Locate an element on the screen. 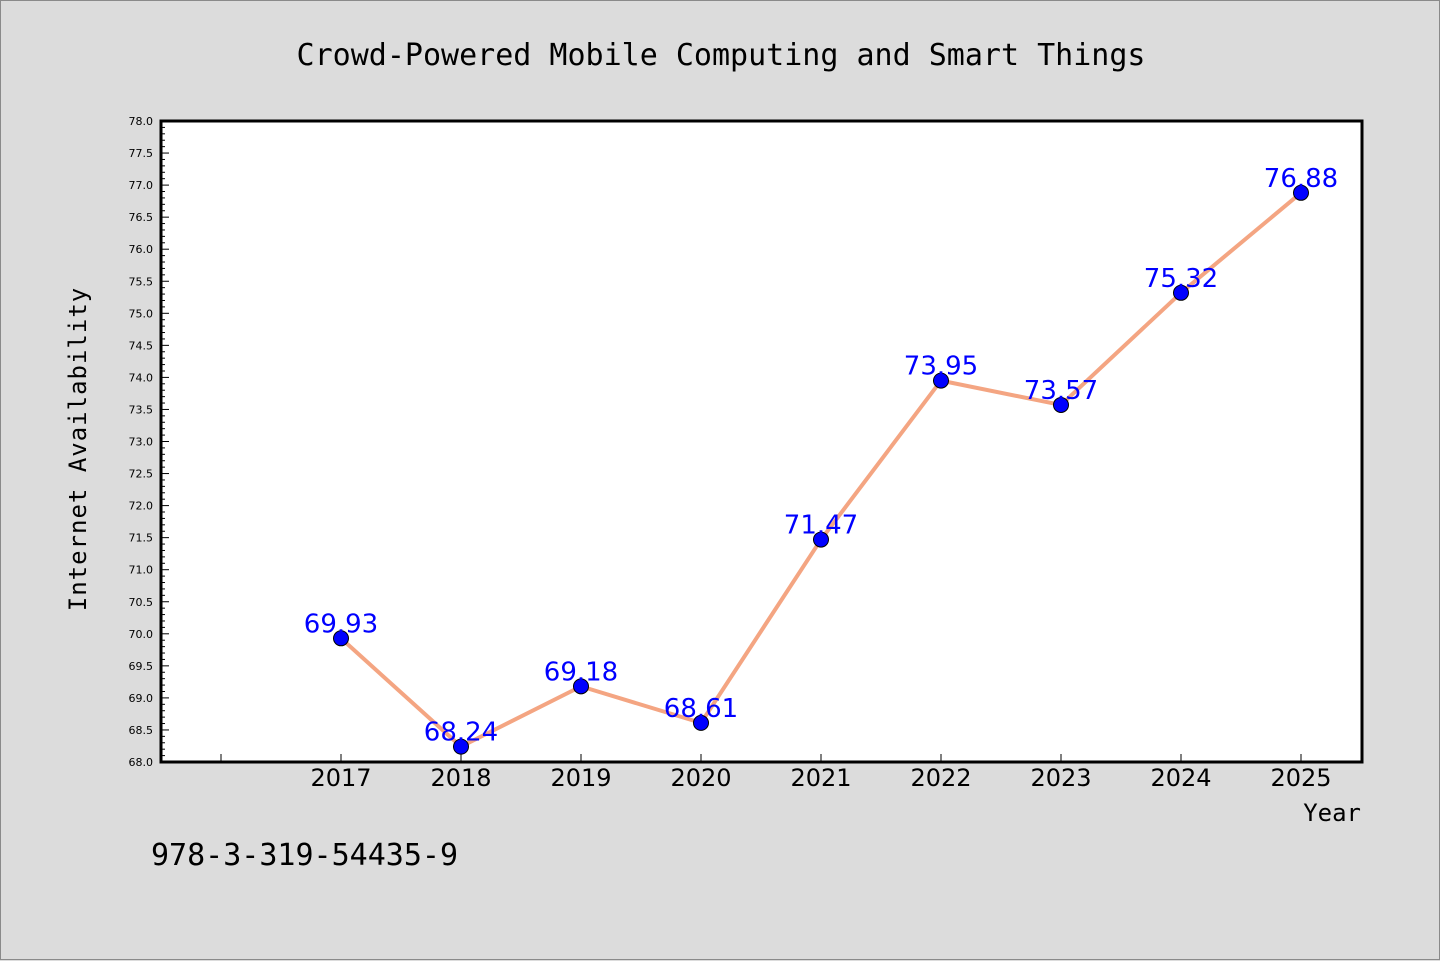 The width and height of the screenshot is (1440, 961). data-label: 76.88 is located at coordinates (1301, 179).